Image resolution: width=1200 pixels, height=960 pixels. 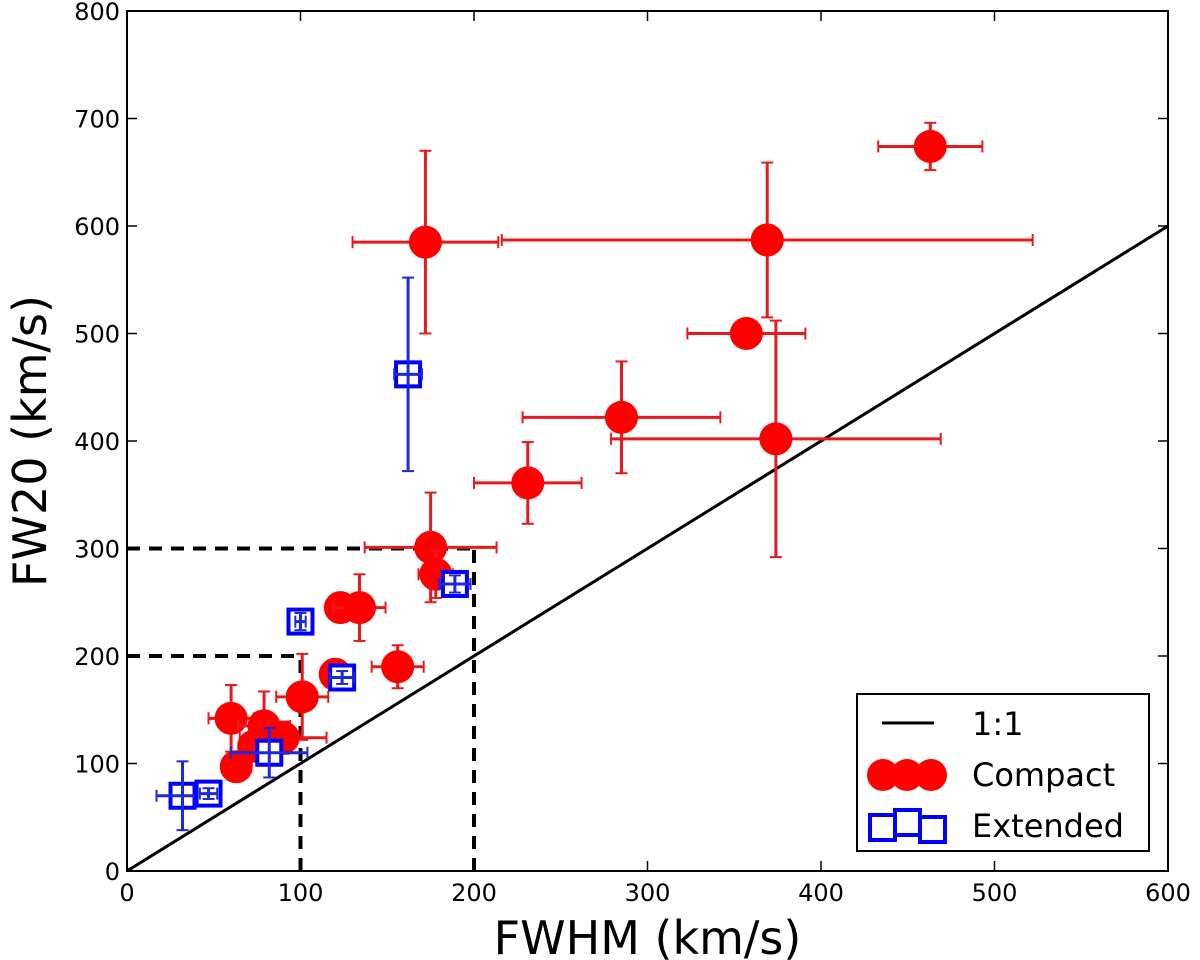 What do you see at coordinates (1043, 775) in the screenshot?
I see `legend-label-compact: Compact` at bounding box center [1043, 775].